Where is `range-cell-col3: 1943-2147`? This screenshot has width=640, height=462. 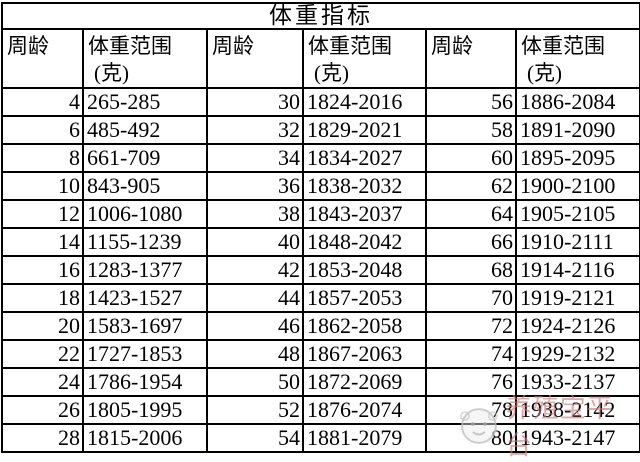
range-cell-col3: 1943-2147 is located at coordinates (577, 438).